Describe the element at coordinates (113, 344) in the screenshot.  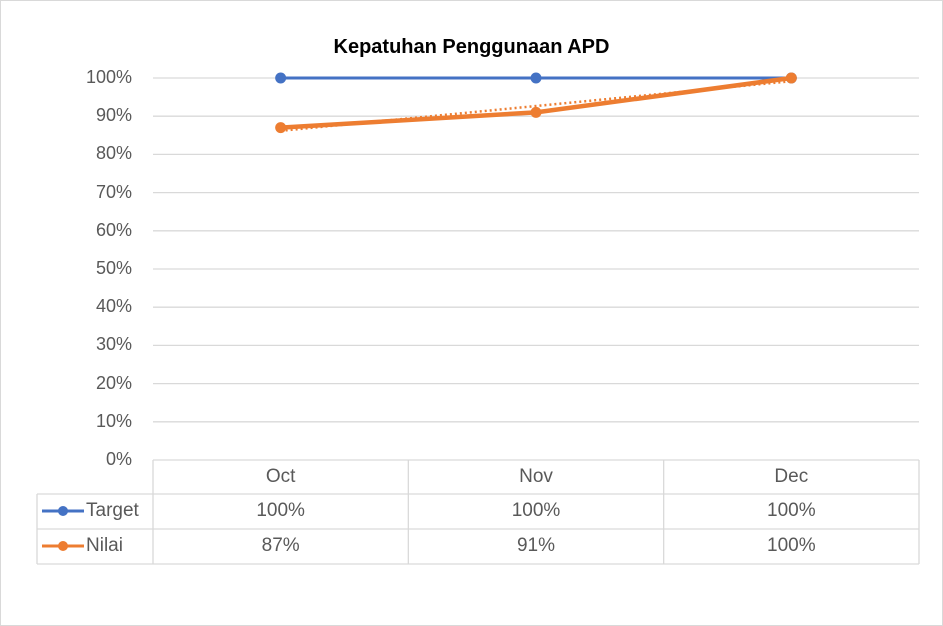
I see `y-tick-label: 30%` at that location.